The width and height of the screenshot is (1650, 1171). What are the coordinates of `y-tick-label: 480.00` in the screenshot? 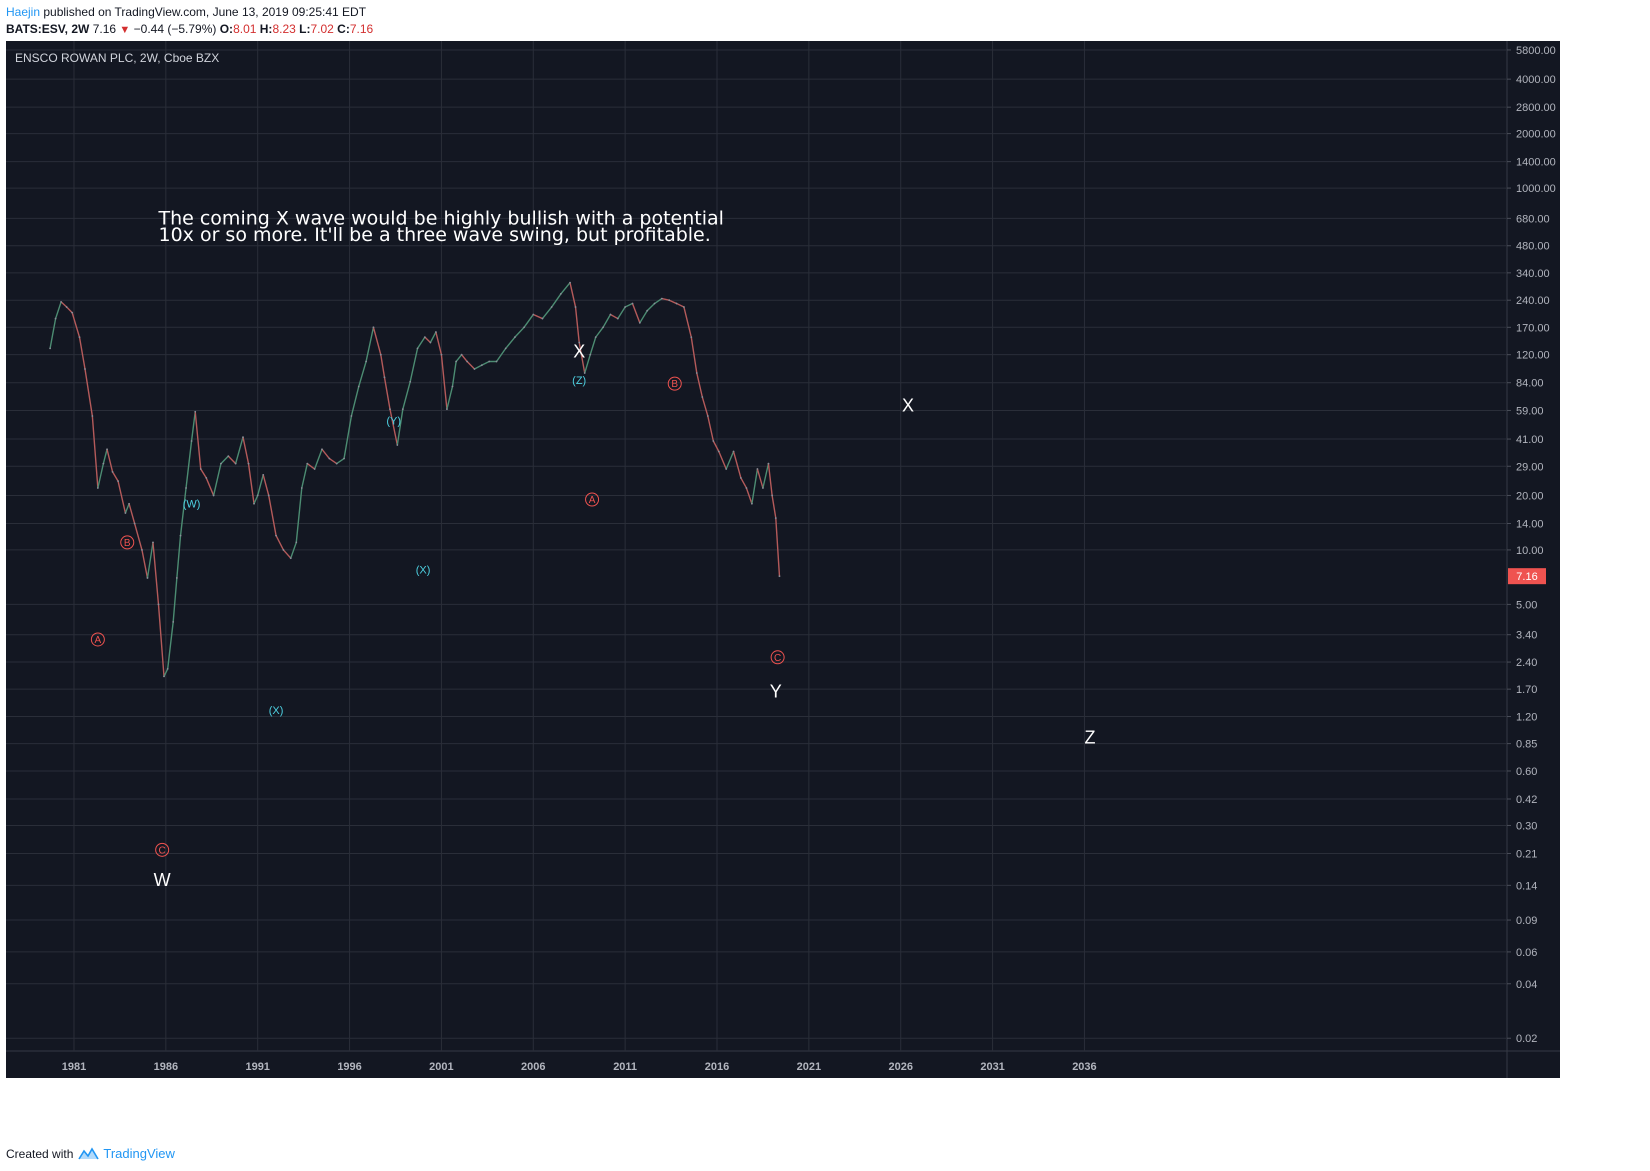 It's located at (1533, 247).